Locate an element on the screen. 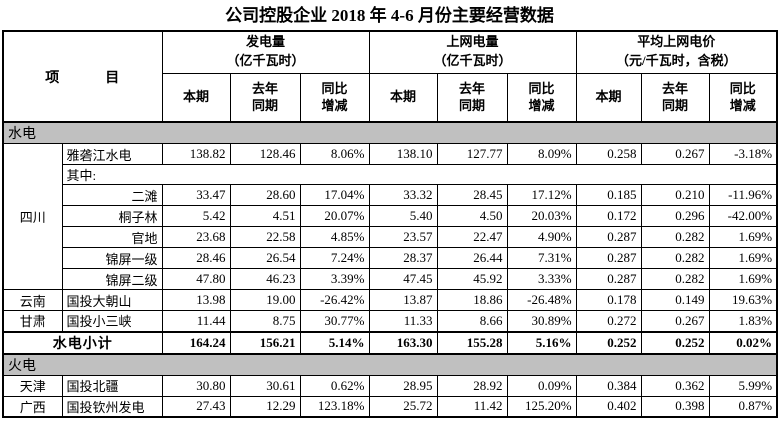 This screenshot has height=427, width=779. grid-yoy-cell: 125.20% is located at coordinates (541, 406).